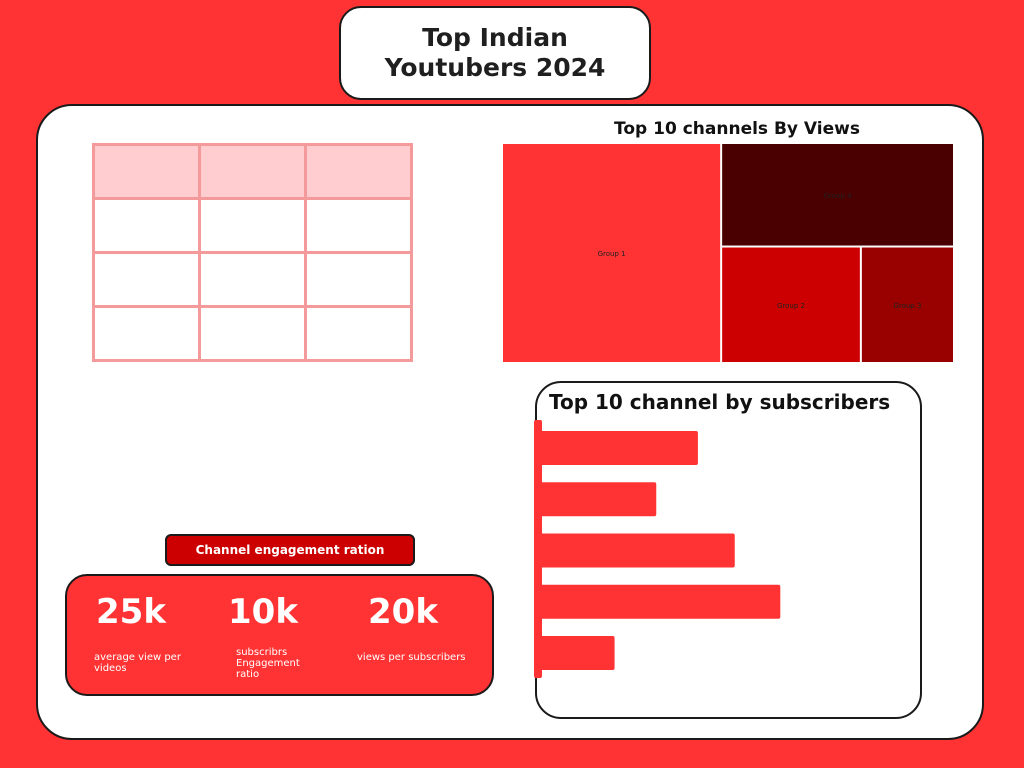  I want to click on stat-label: average view per videos, so click(137, 663).